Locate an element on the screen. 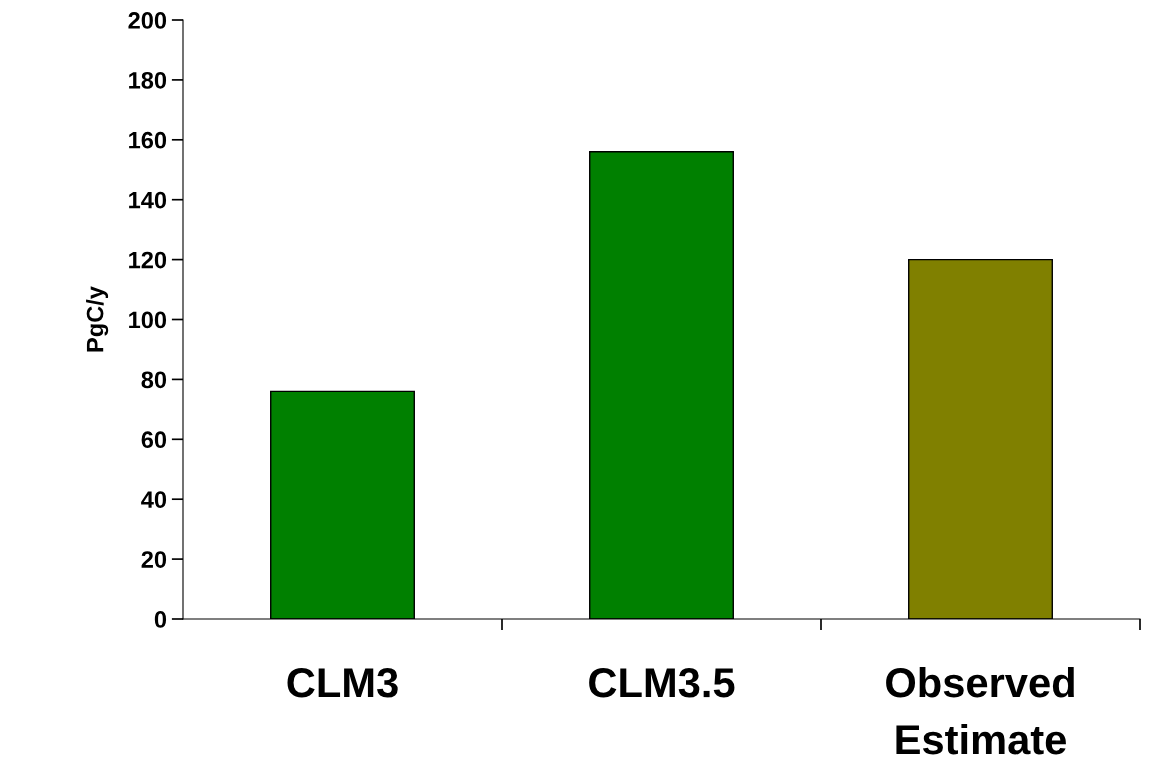  y-tick-label: 60 is located at coordinates (154, 440).